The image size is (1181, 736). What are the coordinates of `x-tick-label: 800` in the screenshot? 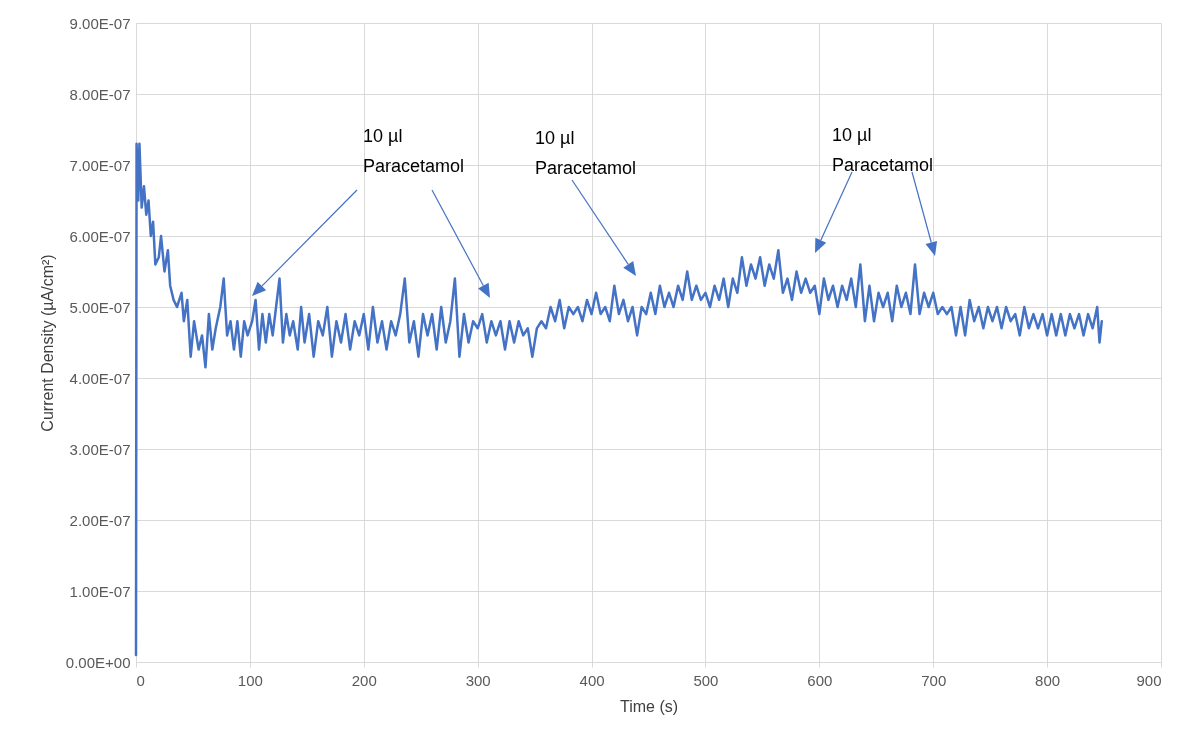 It's located at (1048, 680).